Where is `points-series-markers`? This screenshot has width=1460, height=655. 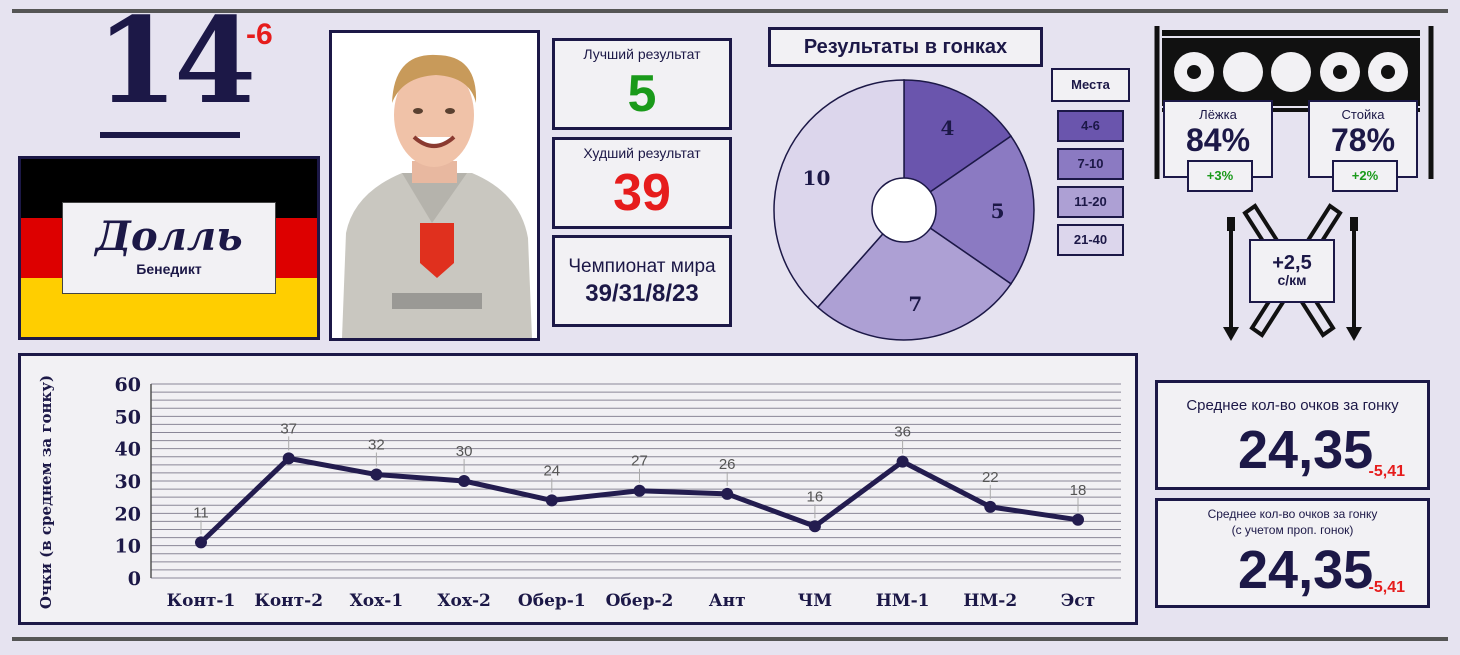 points-series-markers is located at coordinates (639, 500).